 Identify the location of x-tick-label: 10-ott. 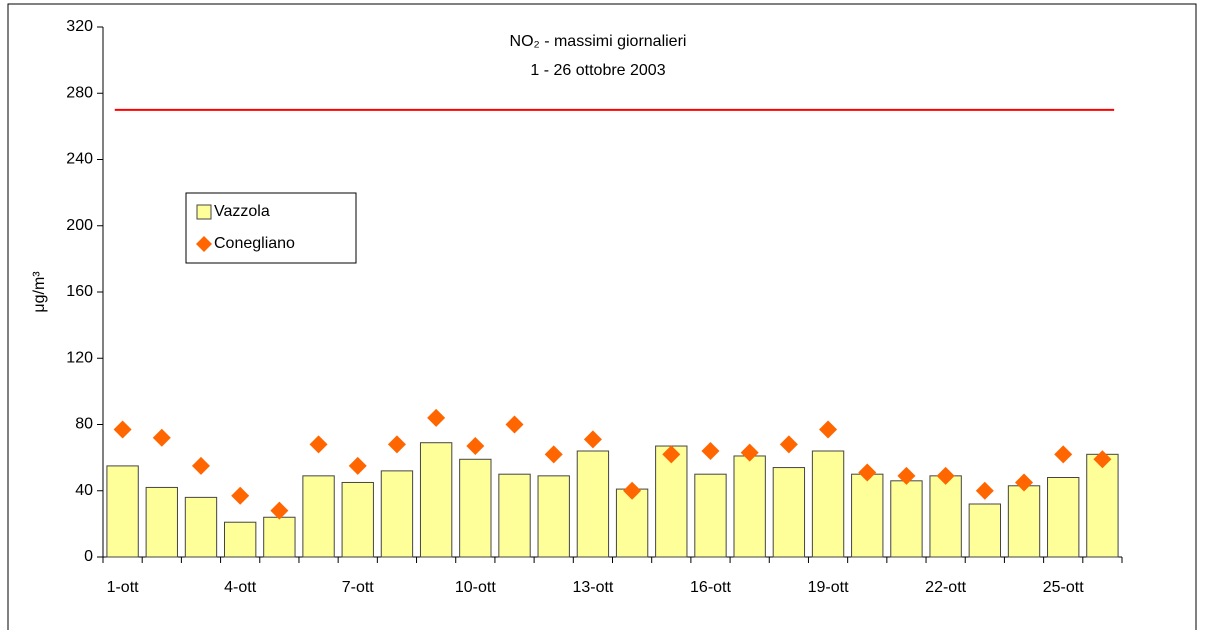
(475, 587).